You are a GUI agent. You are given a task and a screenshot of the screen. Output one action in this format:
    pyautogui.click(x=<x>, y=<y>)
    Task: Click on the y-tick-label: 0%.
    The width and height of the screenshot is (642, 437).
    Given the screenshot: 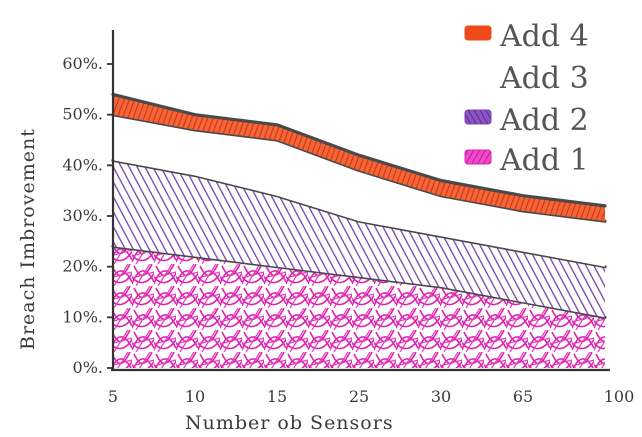 What is the action you would take?
    pyautogui.click(x=88, y=367)
    